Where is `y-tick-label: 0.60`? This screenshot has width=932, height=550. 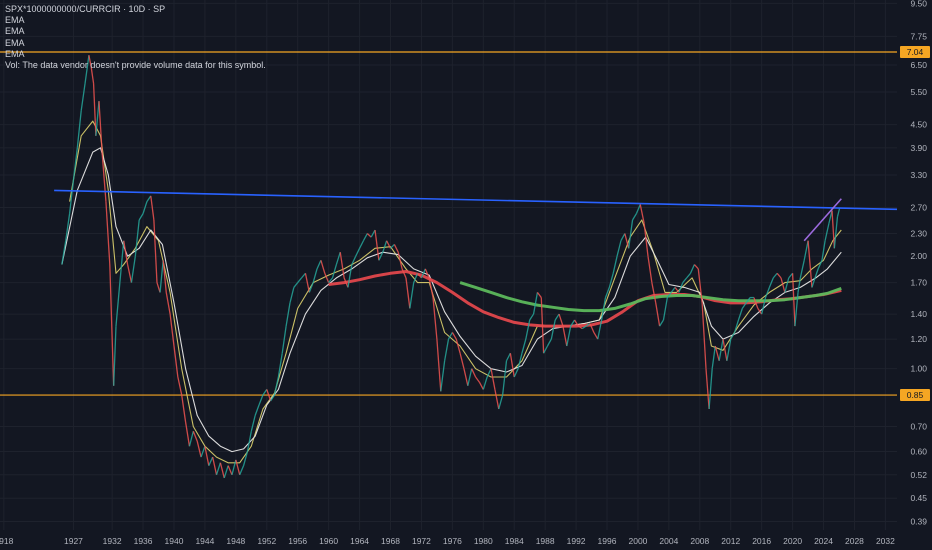
y-tick-label: 0.60 is located at coordinates (918, 452).